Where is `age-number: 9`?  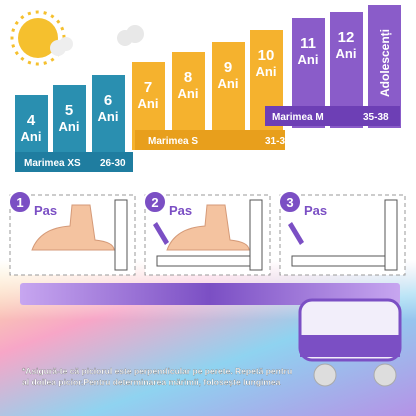 age-number: 9 is located at coordinates (228, 67).